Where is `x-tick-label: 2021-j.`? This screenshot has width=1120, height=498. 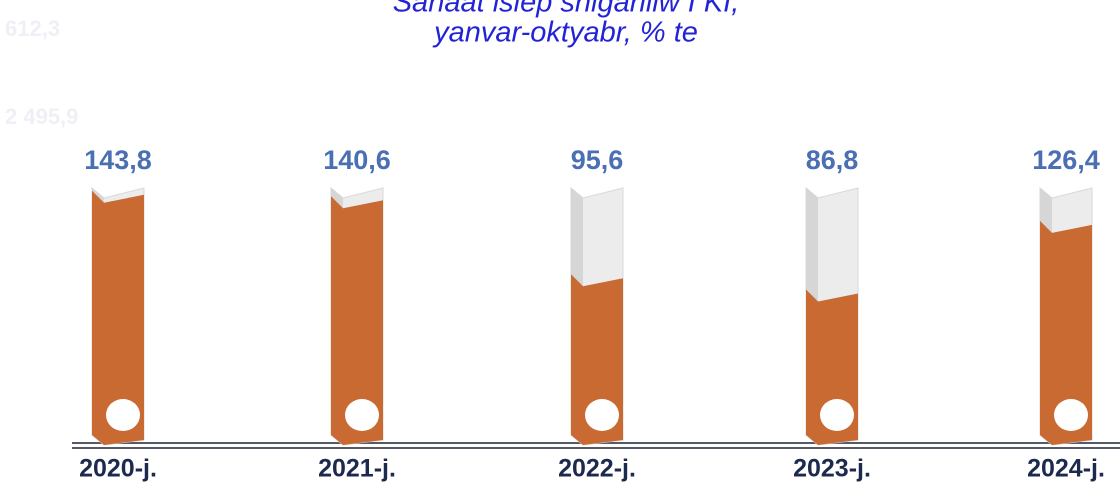 x-tick-label: 2021-j. is located at coordinates (357, 469).